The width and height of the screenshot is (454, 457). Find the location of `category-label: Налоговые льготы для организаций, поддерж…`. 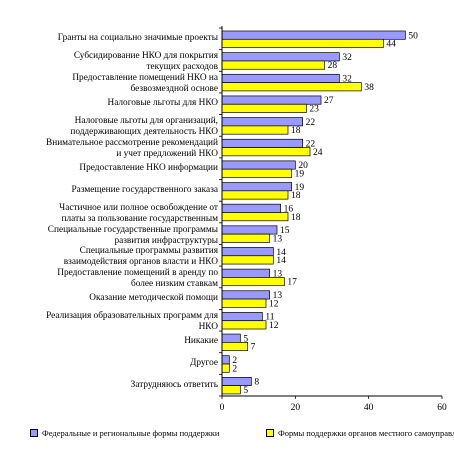

category-label: Налоговые льготы для организаций, поддерж… is located at coordinates (120, 127).